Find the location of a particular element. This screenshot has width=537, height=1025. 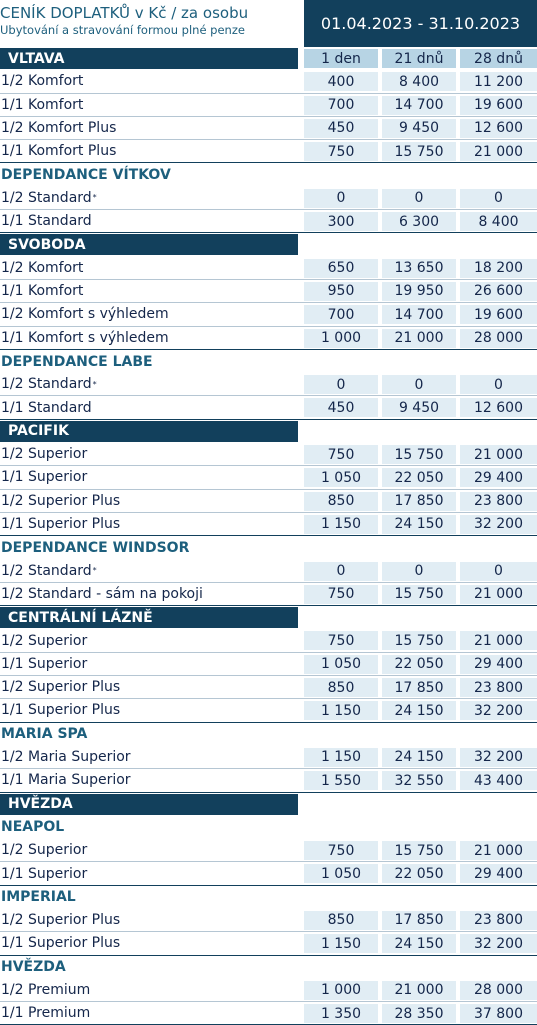

section-title: SVOBODA is located at coordinates (47, 244).